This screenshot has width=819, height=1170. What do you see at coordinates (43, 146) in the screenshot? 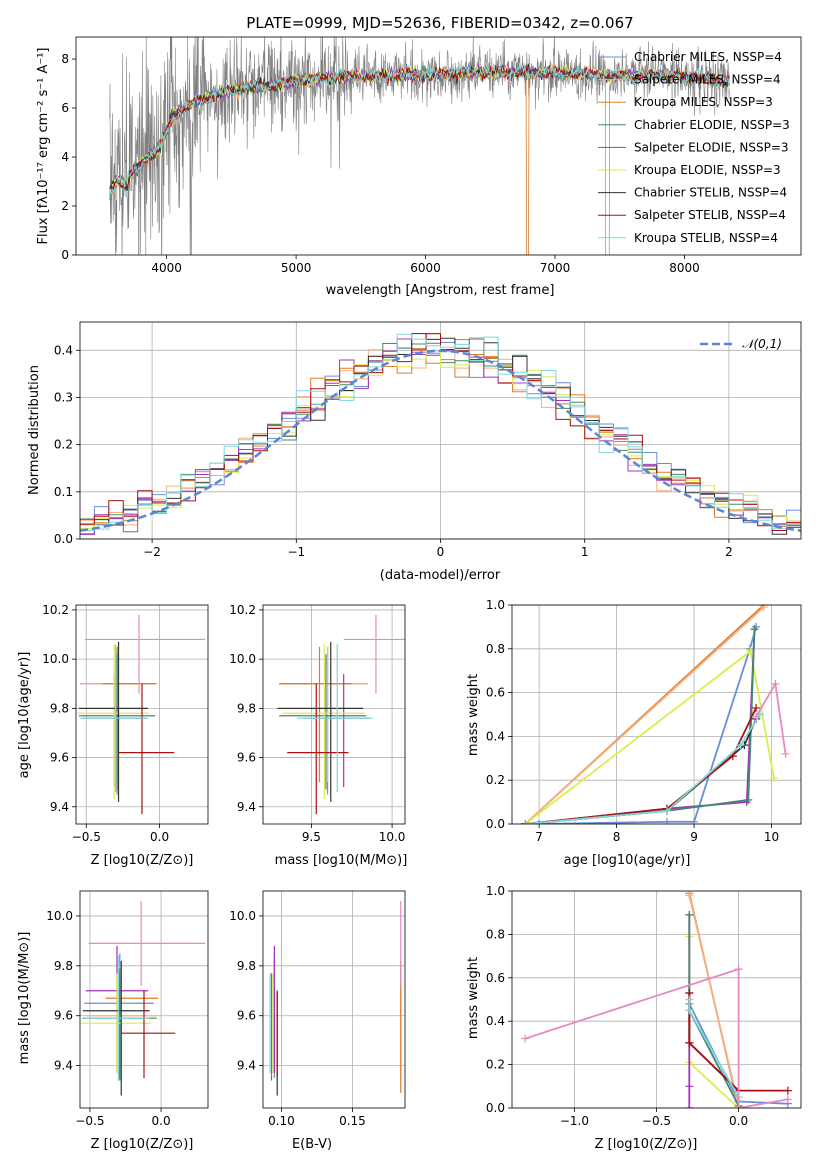
I see `spectrum-ylabel: Flux [fλ10⁻¹⁷ erg cm⁻² s⁻¹ A⁻¹]` at bounding box center [43, 146].